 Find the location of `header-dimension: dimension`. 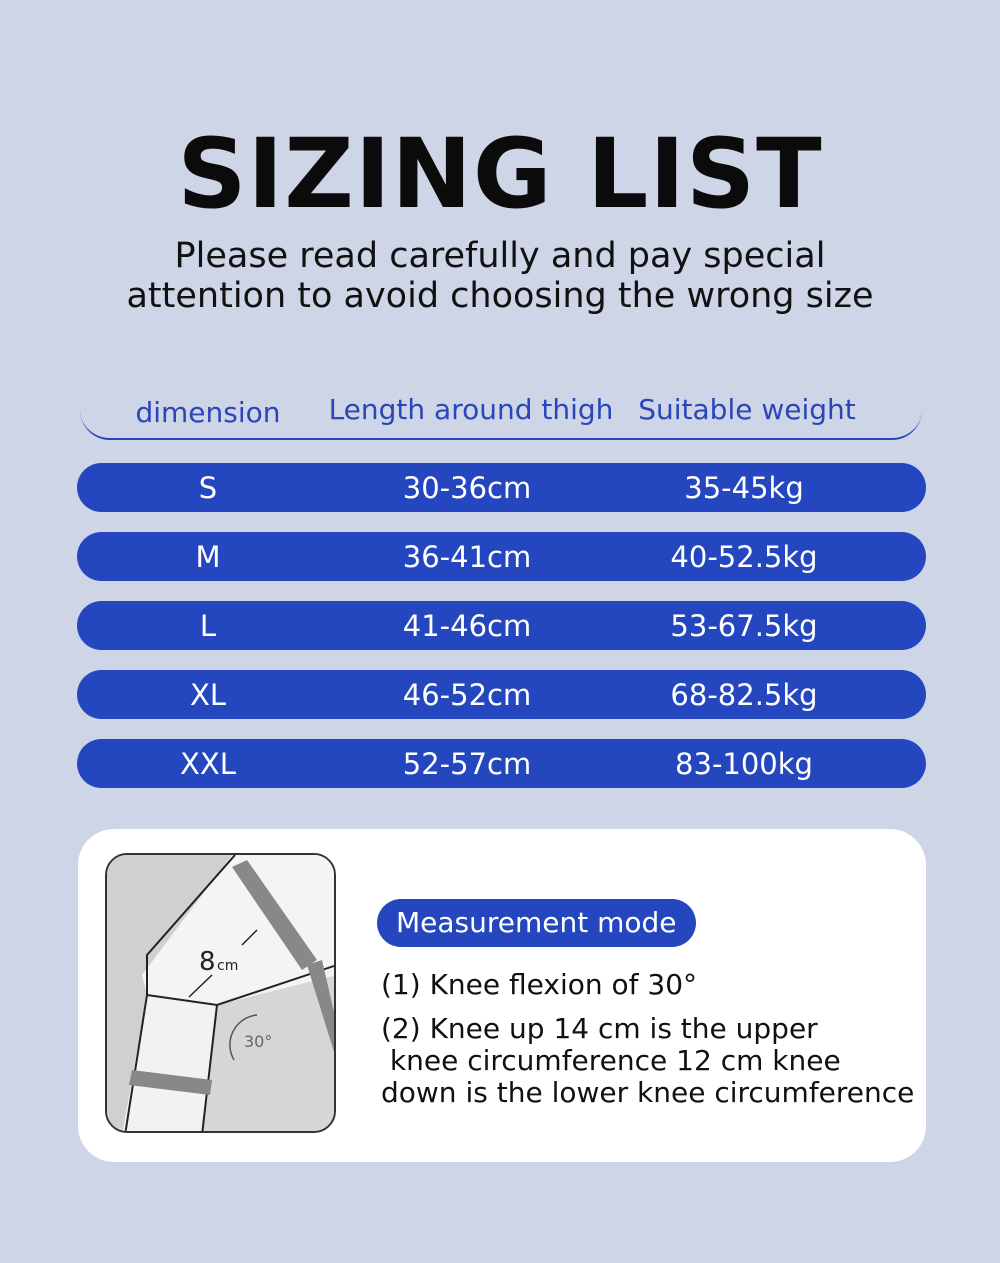

header-dimension: dimension is located at coordinates (208, 412).